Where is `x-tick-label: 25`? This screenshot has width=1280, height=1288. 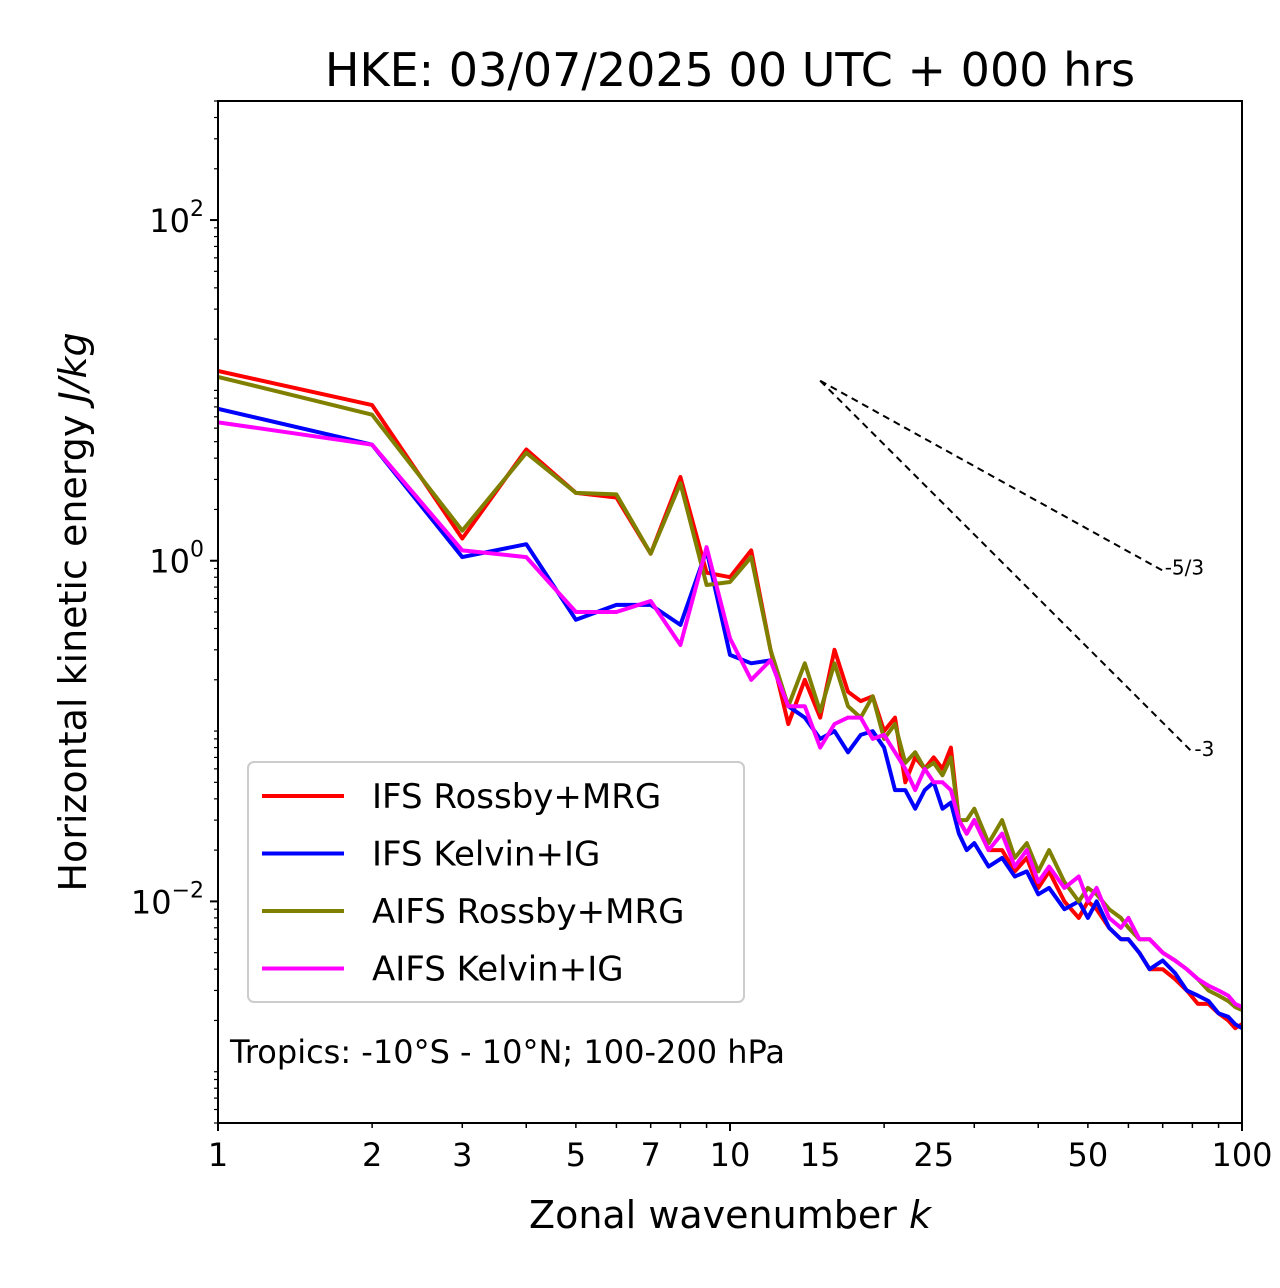
x-tick-label: 25 is located at coordinates (933, 1155).